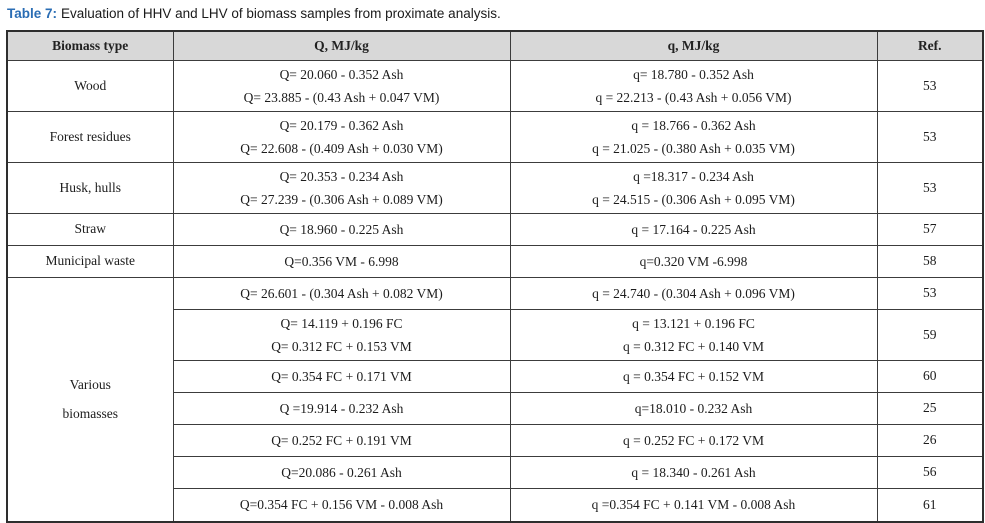  Describe the element at coordinates (693, 323) in the screenshot. I see `formula-line: q = 13.121 + 0.196 FC` at that location.